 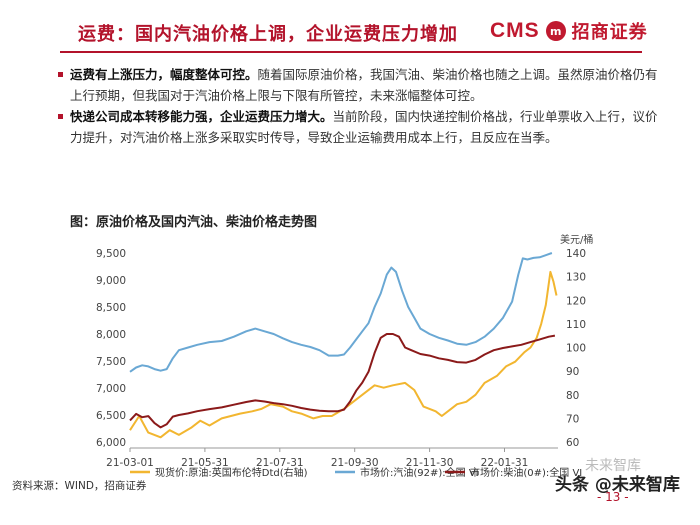 I want to click on source-note: 资料来源：WIND，招商证券, so click(x=79, y=486).